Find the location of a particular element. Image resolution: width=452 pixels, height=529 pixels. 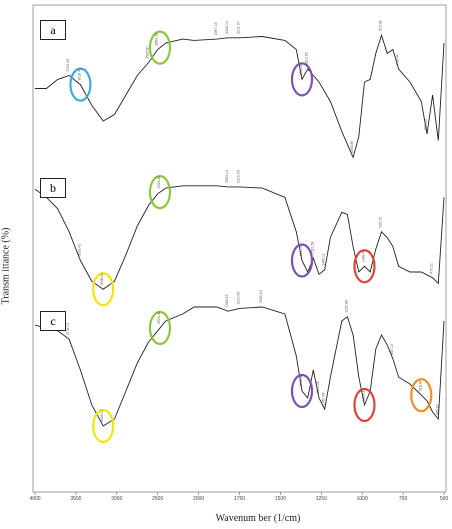

peak-label-b-4: 2316.53 is located at coordinates (239, 176).